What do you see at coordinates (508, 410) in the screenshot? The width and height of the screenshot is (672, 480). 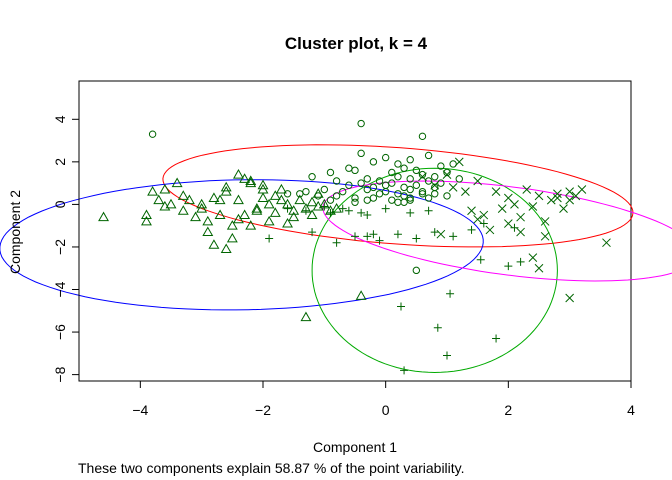 I see `x-tick-label: 2` at bounding box center [508, 410].